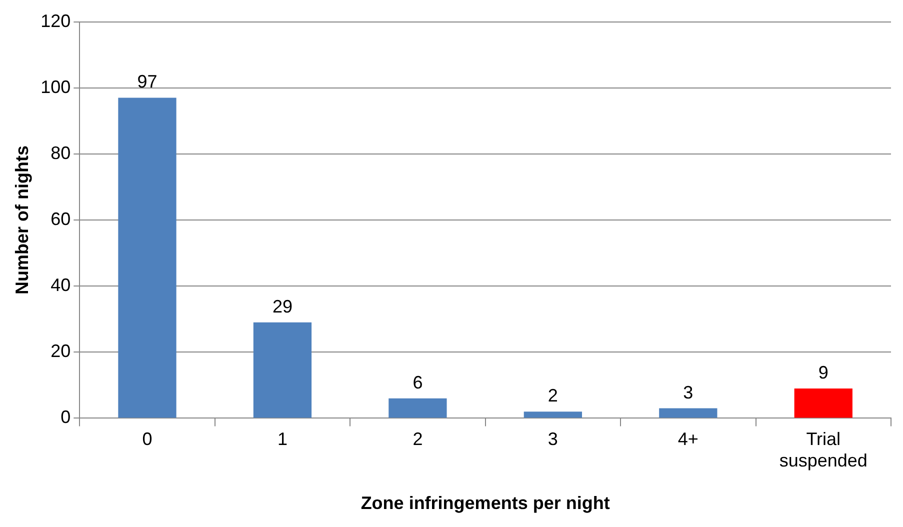  Describe the element at coordinates (65, 417) in the screenshot. I see `y-tick-label: 0` at that location.